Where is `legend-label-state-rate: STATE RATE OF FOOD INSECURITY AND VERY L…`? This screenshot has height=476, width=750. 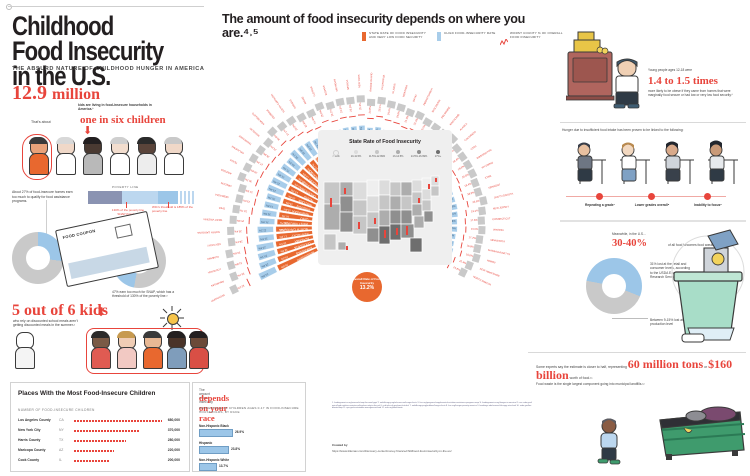
legend-label-state-rate: STATE RATE OF FOOD INSECURITY AND VERY L… is located at coordinates (398, 35).